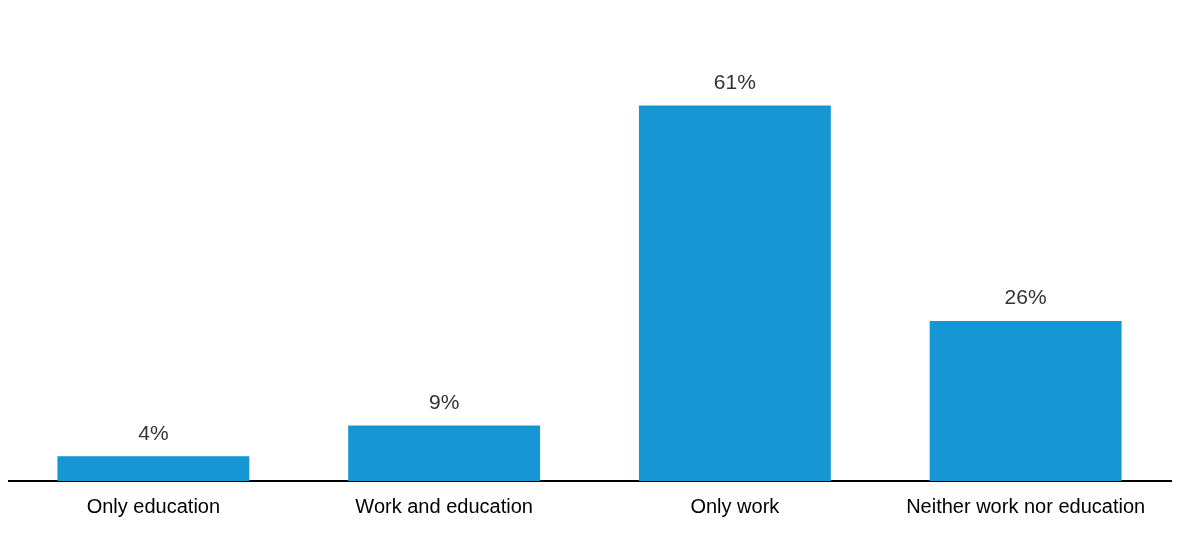 This screenshot has height=551, width=1187. Describe the element at coordinates (153, 432) in the screenshot. I see `data-label: 4%` at that location.